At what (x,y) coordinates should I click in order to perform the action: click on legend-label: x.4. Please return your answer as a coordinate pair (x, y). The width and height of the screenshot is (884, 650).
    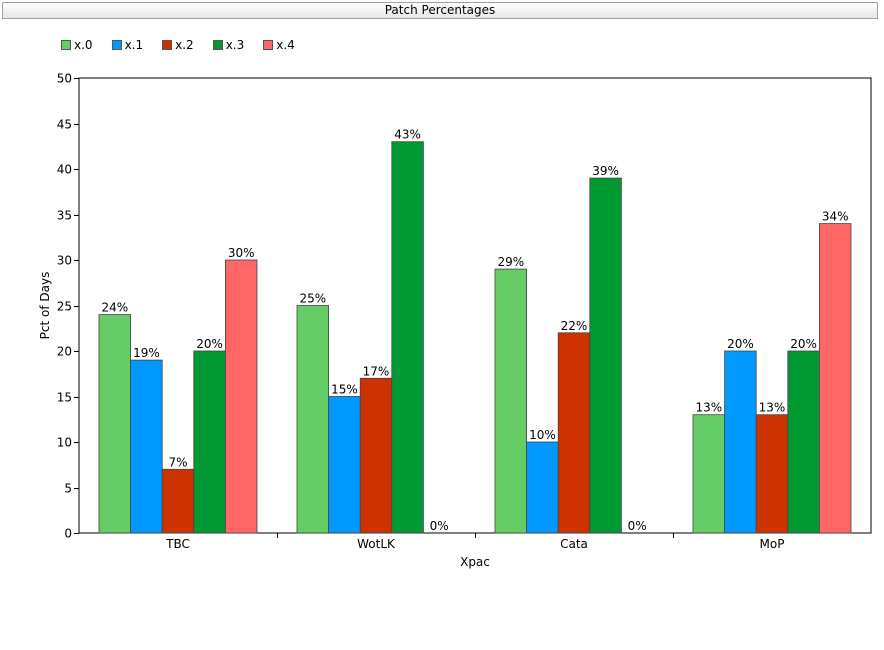
    Looking at the image, I should click on (285, 45).